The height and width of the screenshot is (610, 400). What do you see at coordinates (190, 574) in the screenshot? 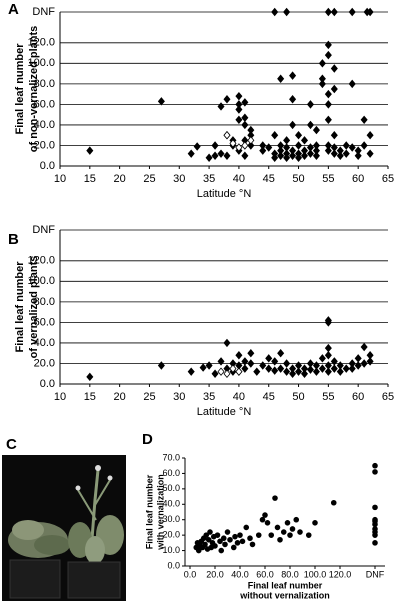
I see `x-tick-label: 0.0` at bounding box center [190, 574].